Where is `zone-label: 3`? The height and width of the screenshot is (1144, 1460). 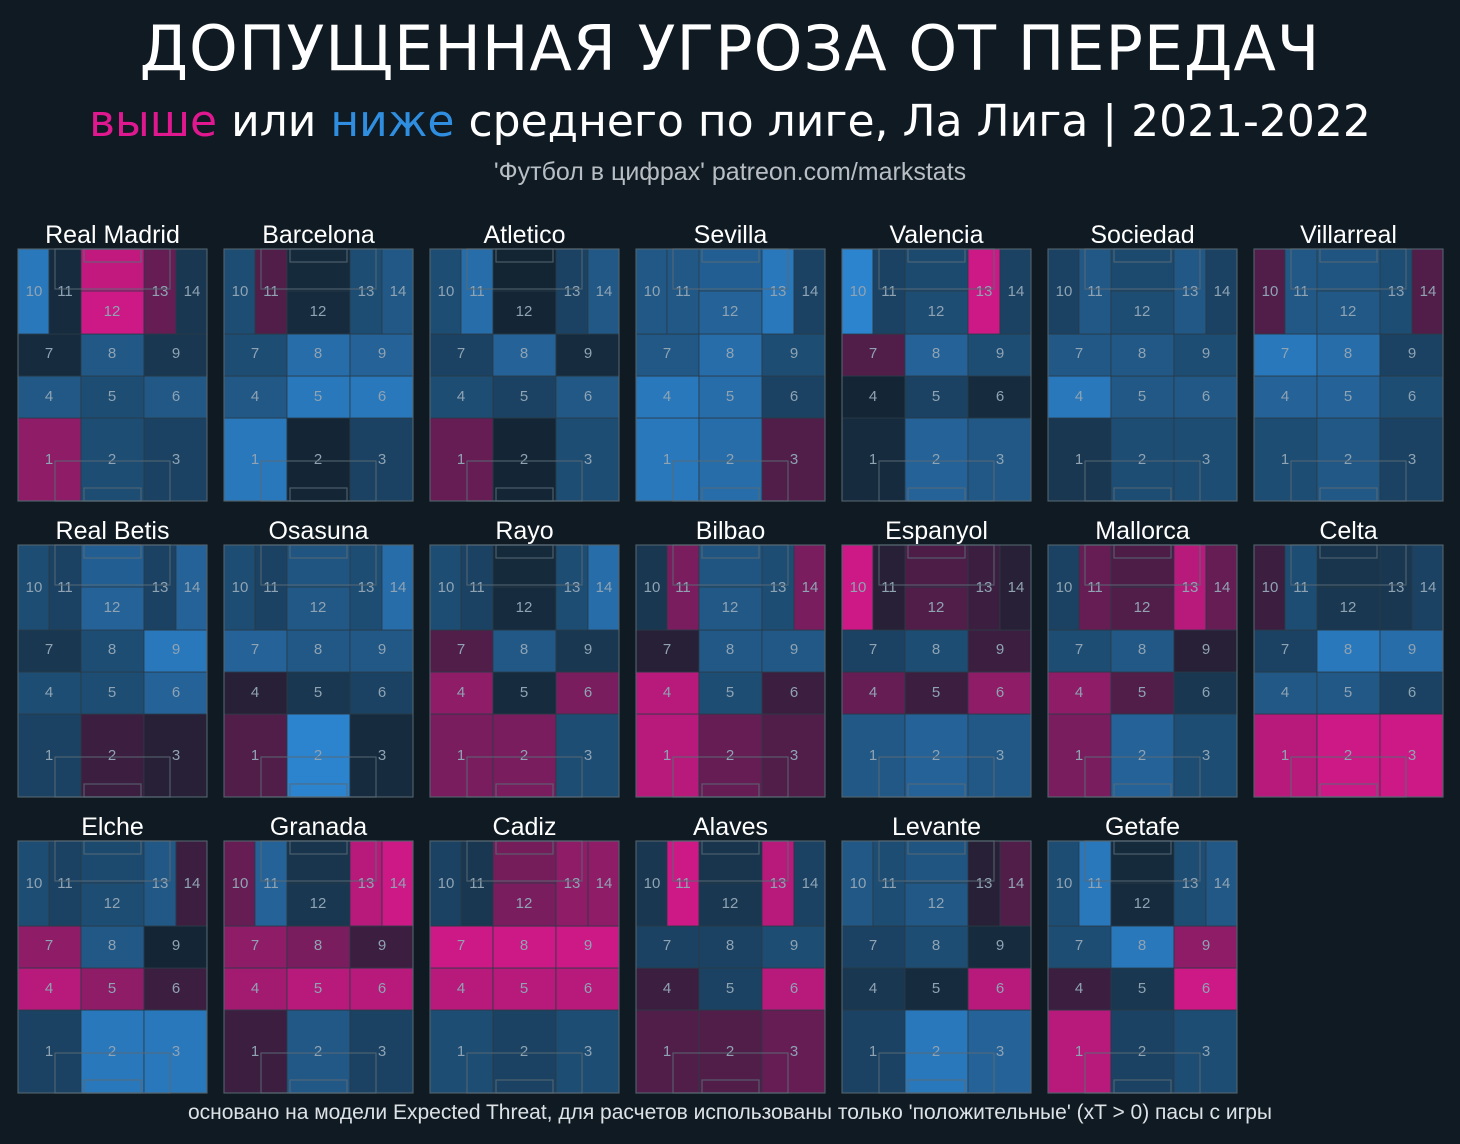 zone-label: 3 is located at coordinates (794, 755).